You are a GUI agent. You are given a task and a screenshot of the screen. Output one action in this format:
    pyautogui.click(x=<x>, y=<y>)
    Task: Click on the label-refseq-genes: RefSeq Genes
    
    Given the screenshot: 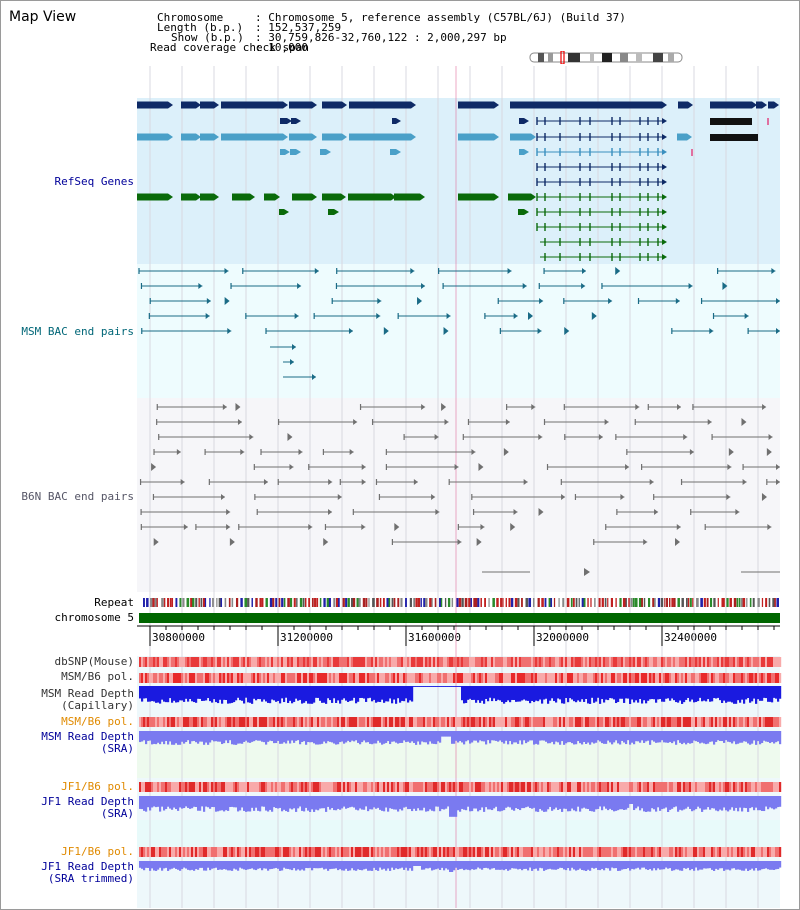 What is the action you would take?
    pyautogui.click(x=94, y=181)
    